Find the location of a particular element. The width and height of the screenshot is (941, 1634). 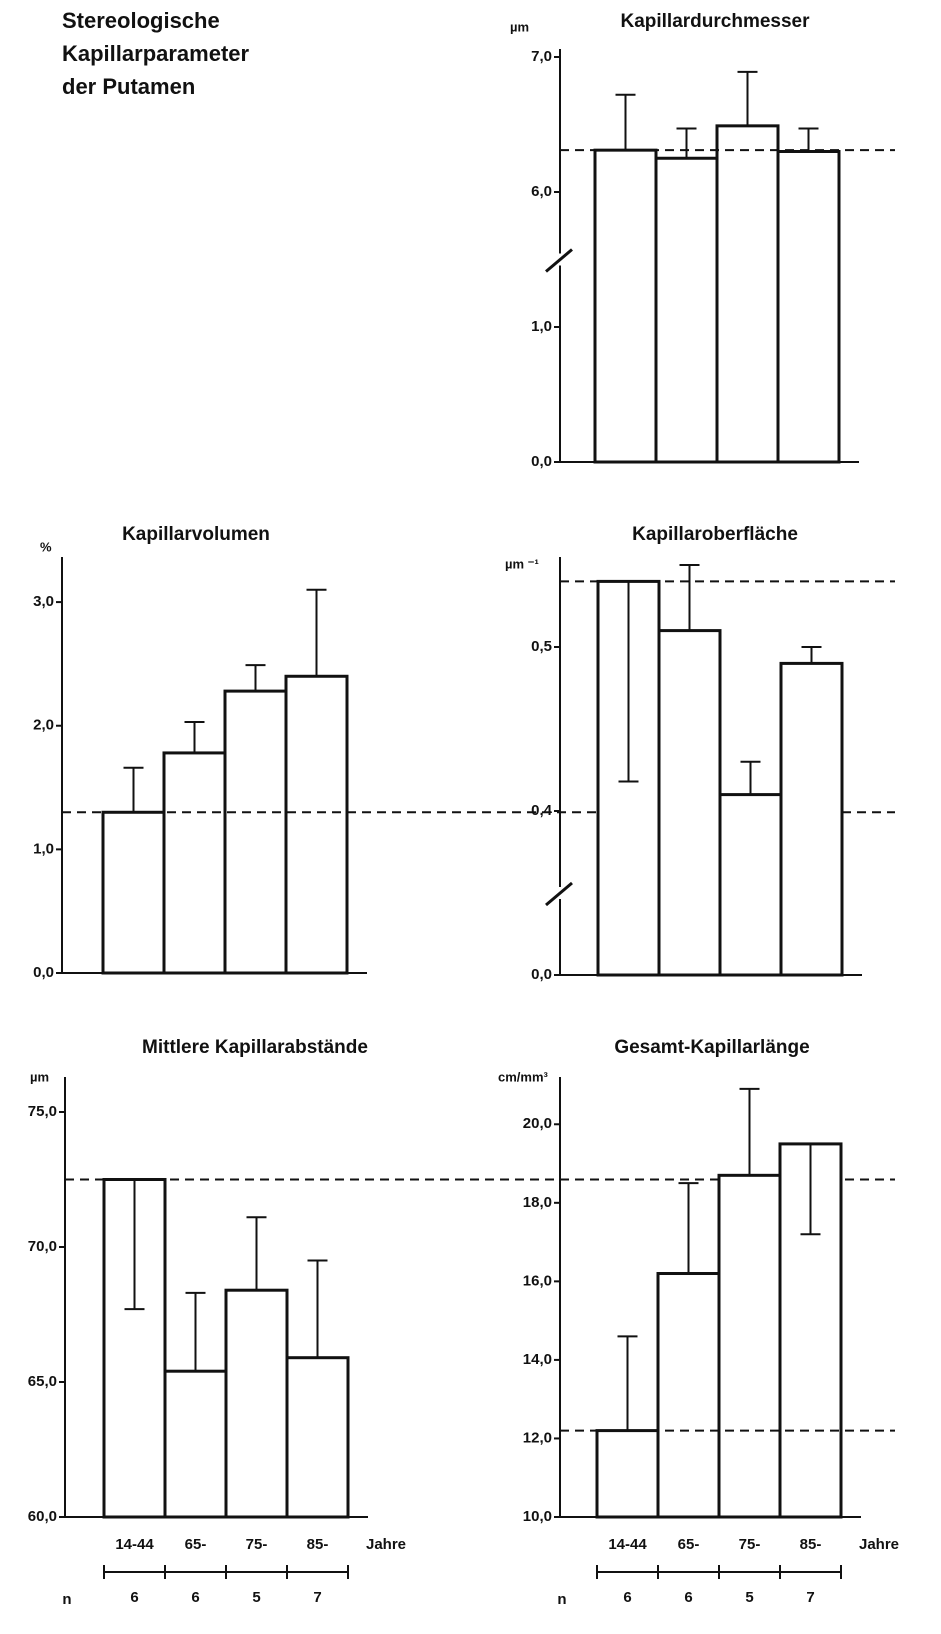

y-axis-label: µm ⁻¹ is located at coordinates (522, 563).